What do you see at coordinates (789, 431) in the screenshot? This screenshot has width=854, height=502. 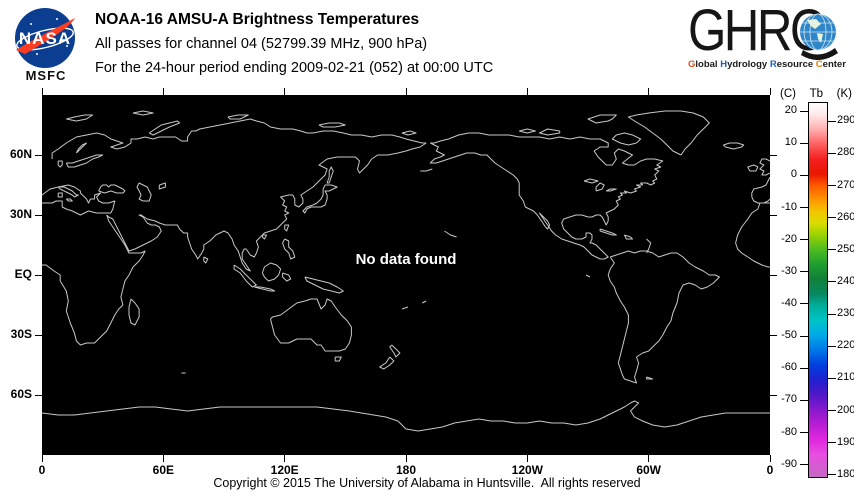 I see `colorbar-celsius-label: -80` at bounding box center [789, 431].